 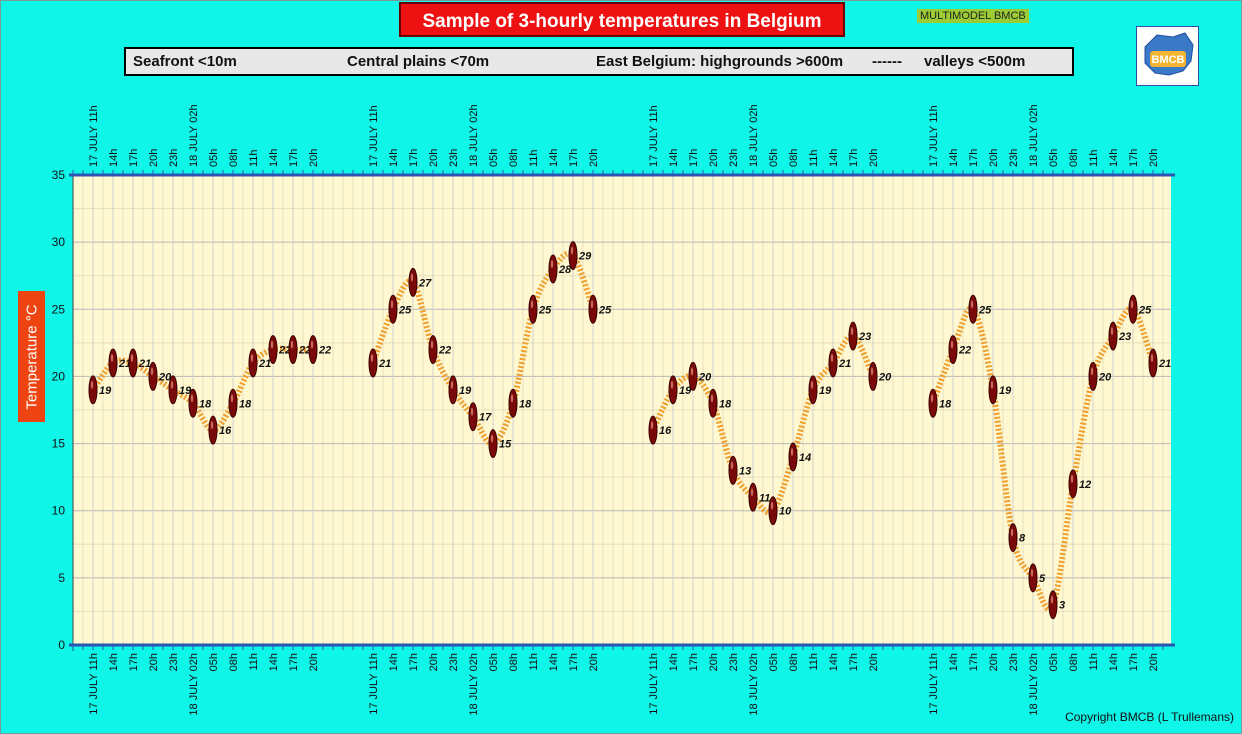 I want to click on data-label: 5, so click(x=1042, y=579).